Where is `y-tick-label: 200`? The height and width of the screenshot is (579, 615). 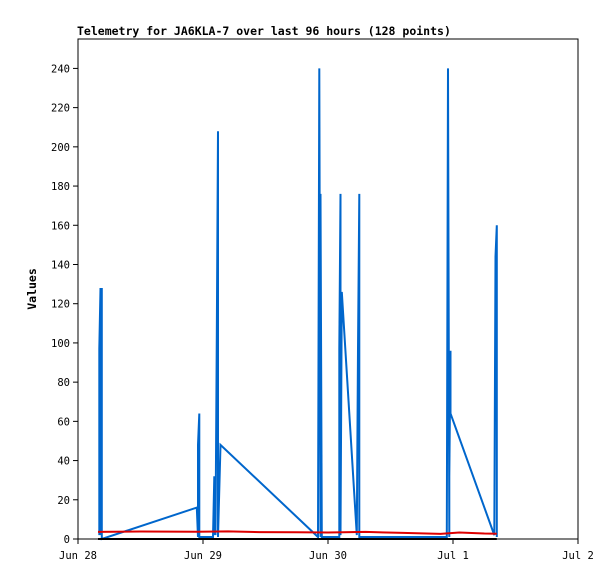
y-tick-label: 200 is located at coordinates (60, 148).